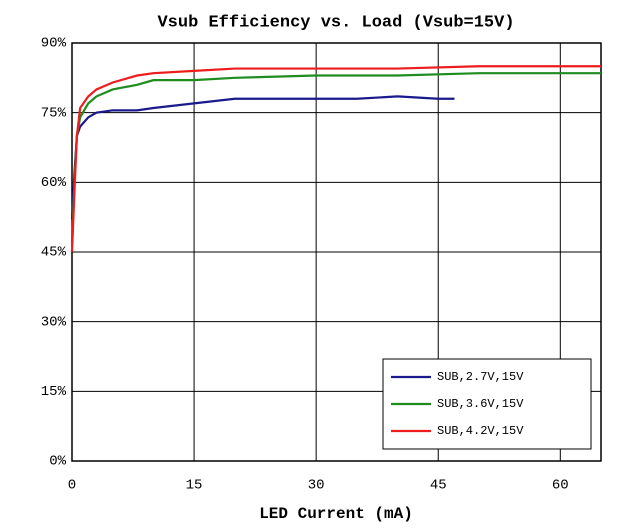  I want to click on x-tick-label: 30, so click(316, 486).